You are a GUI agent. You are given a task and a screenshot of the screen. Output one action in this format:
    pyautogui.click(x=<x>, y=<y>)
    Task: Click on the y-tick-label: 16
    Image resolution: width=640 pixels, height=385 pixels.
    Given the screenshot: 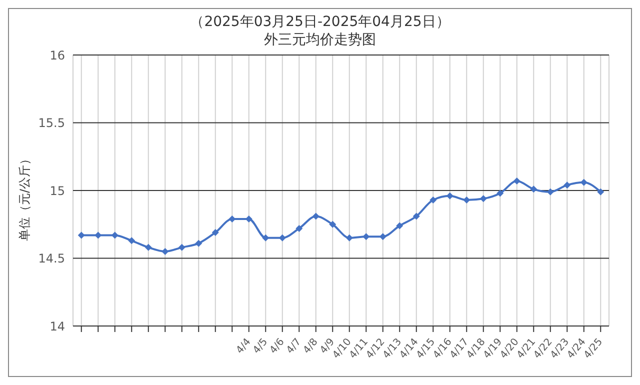 What is the action you would take?
    pyautogui.click(x=57, y=55)
    